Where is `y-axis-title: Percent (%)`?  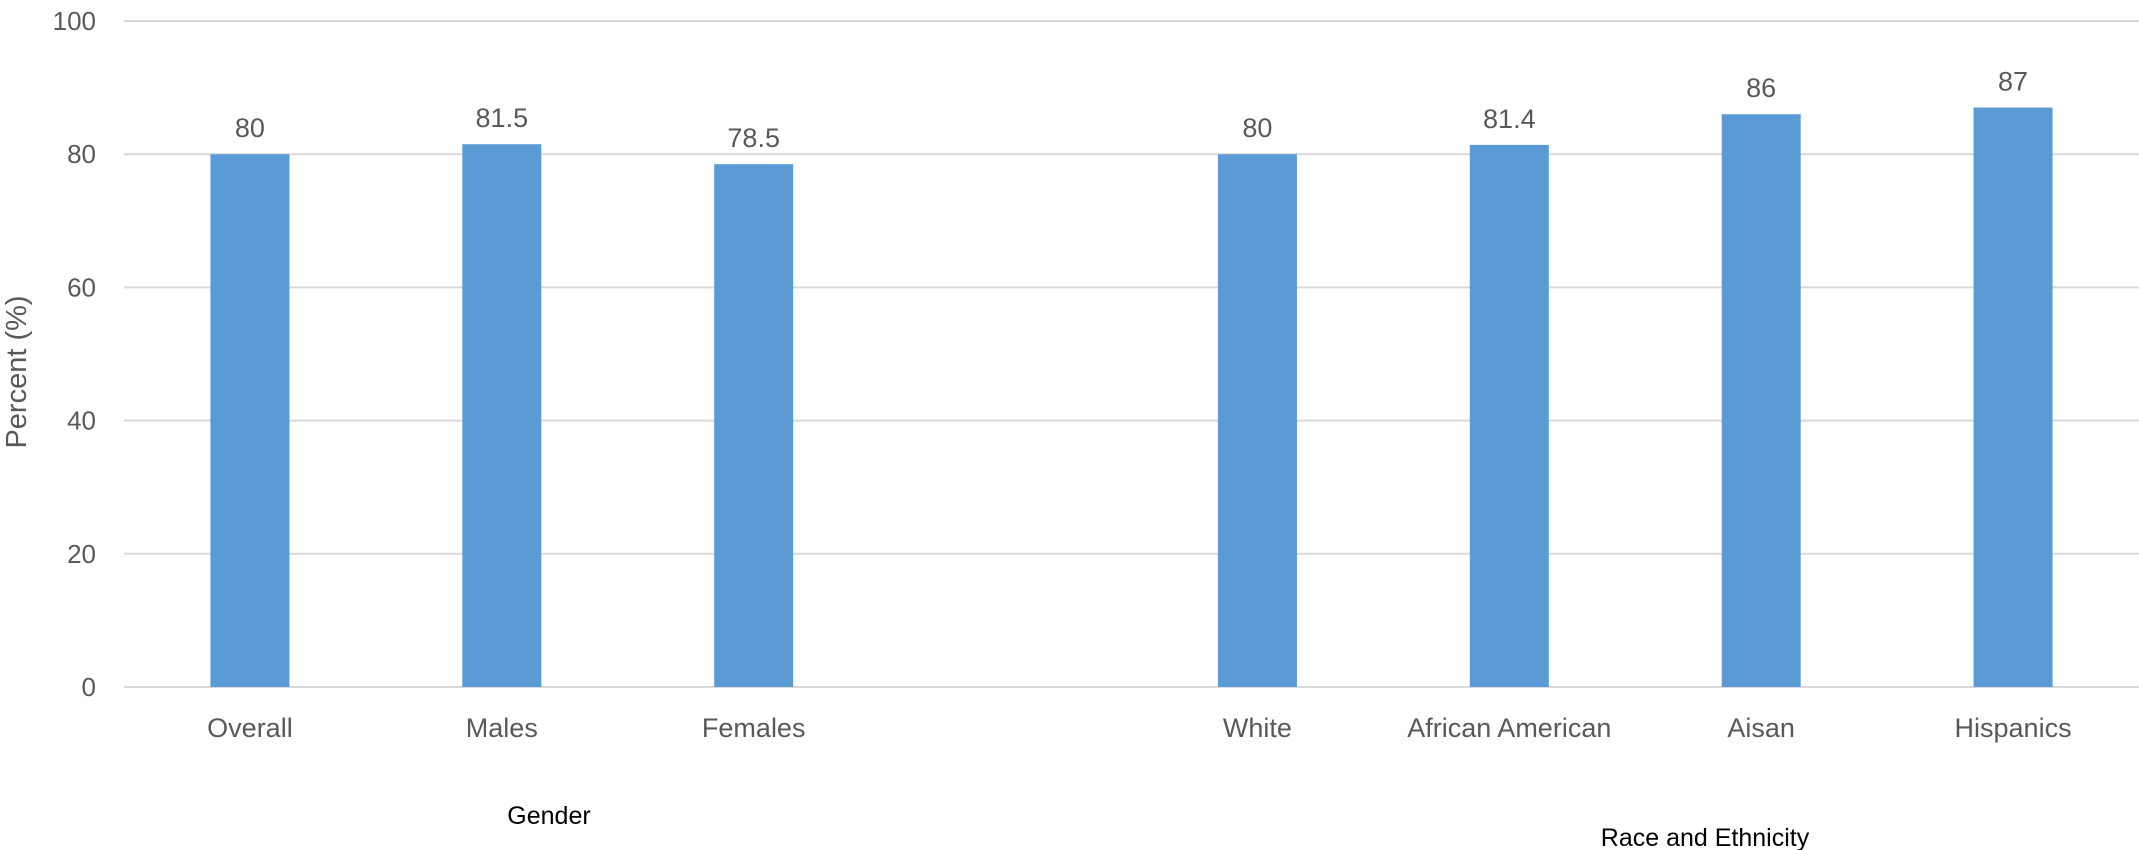 y-axis-title: Percent (%) is located at coordinates (17, 371).